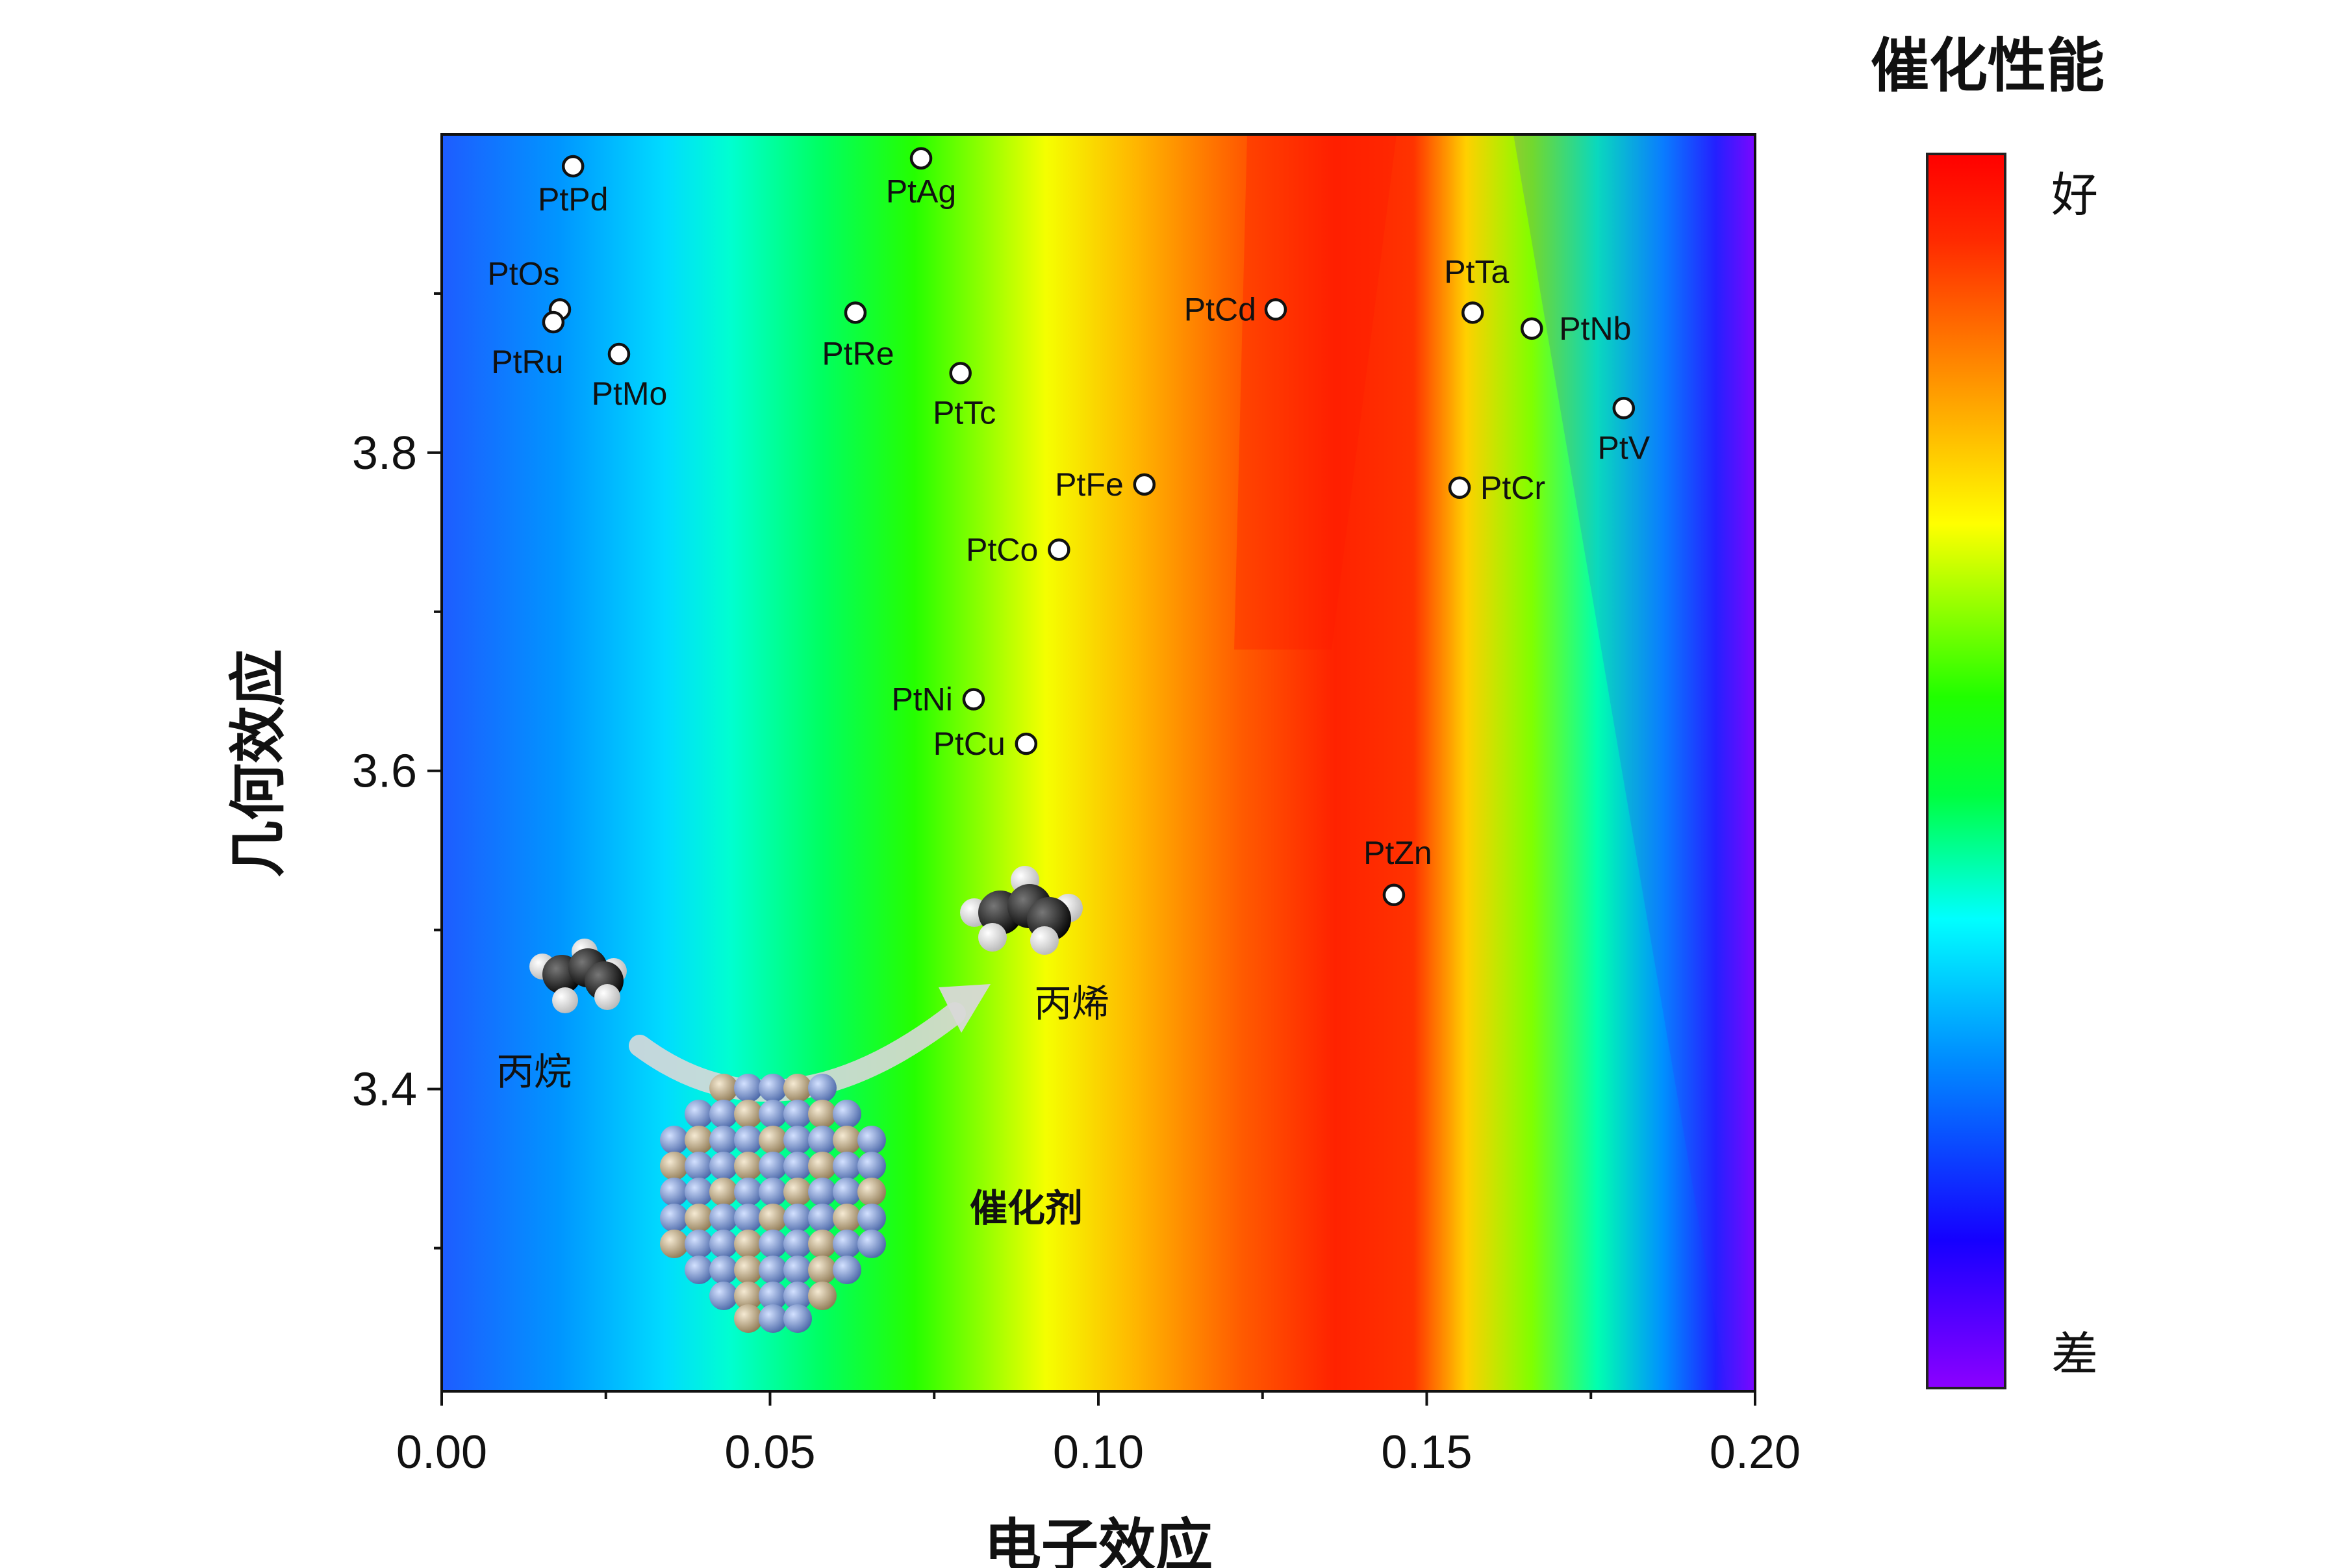  Describe the element at coordinates (1512, 488) in the screenshot. I see `data-label-ptcr: PtCr` at that location.